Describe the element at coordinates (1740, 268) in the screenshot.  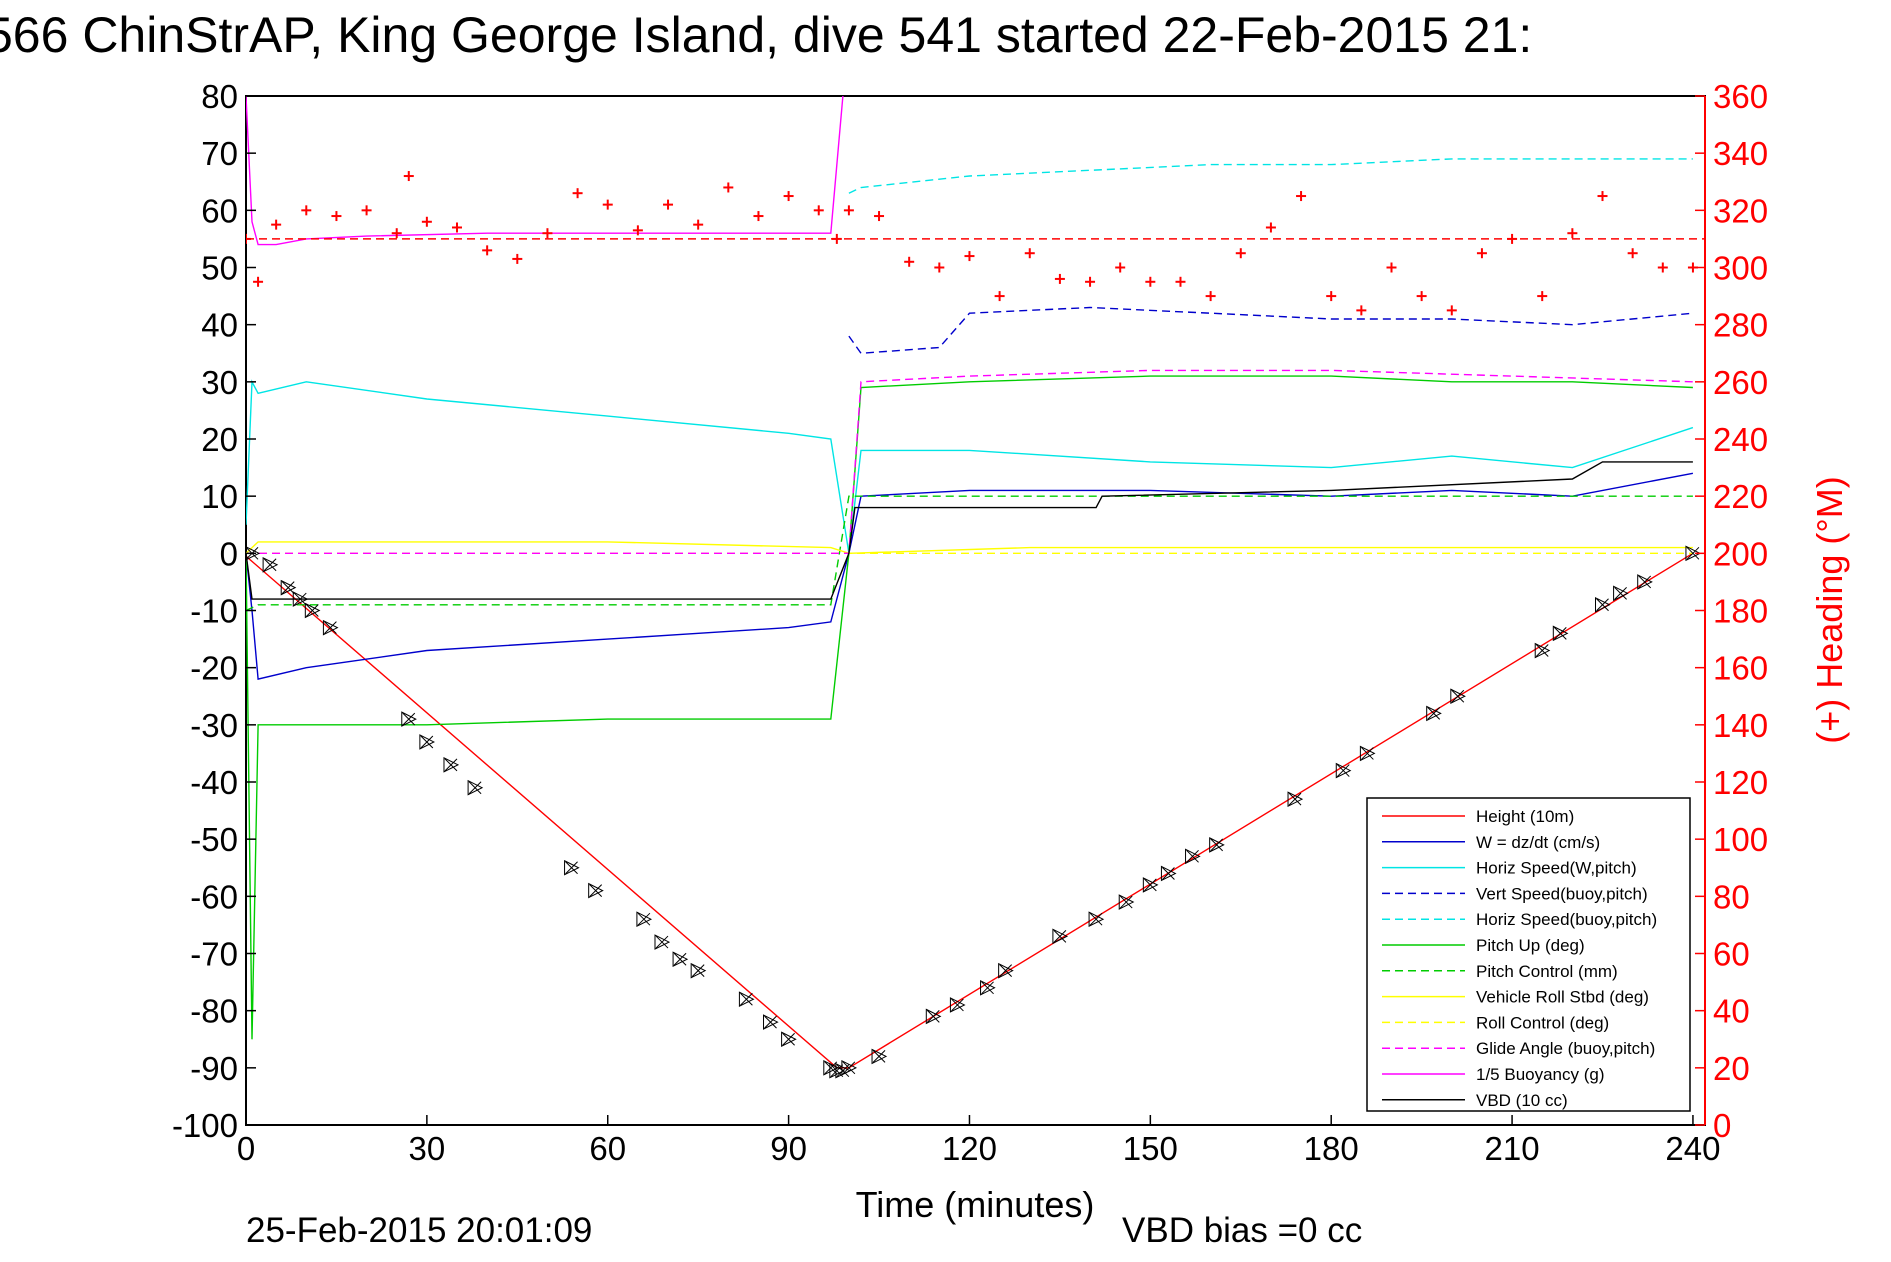
I see `y-right-tick-label: 300` at that location.